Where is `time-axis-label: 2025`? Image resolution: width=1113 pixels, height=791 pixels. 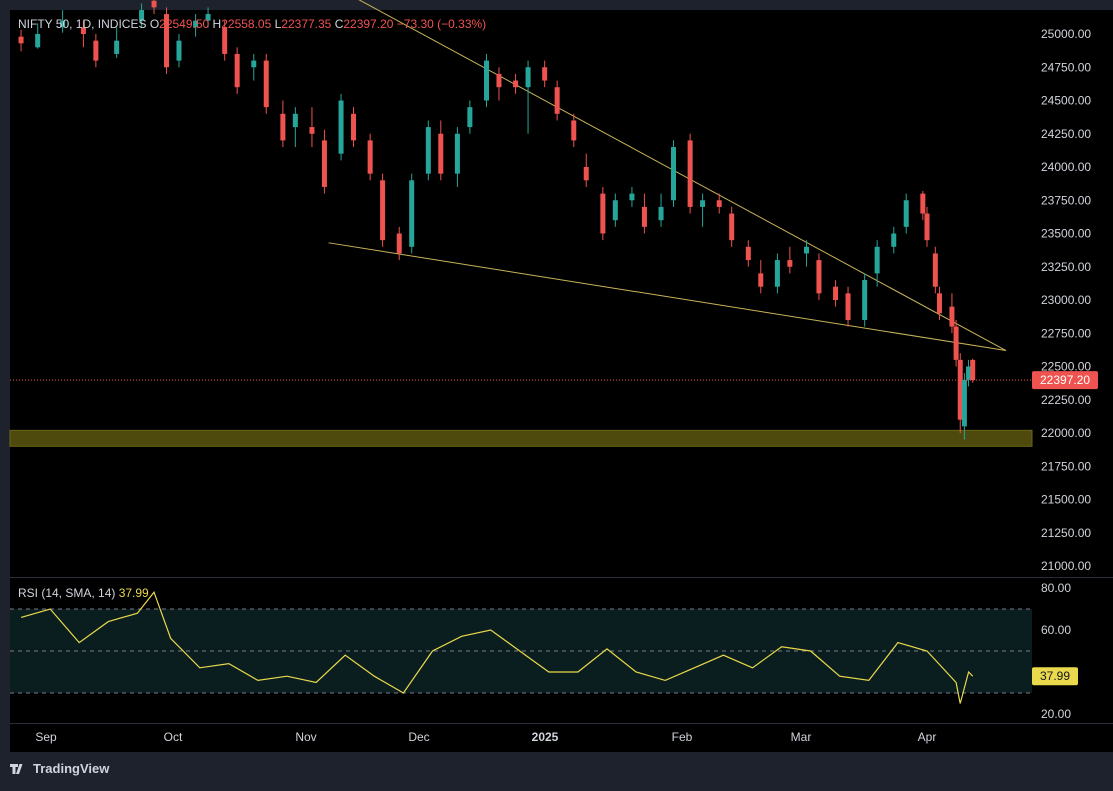
time-axis-label: 2025 is located at coordinates (545, 737).